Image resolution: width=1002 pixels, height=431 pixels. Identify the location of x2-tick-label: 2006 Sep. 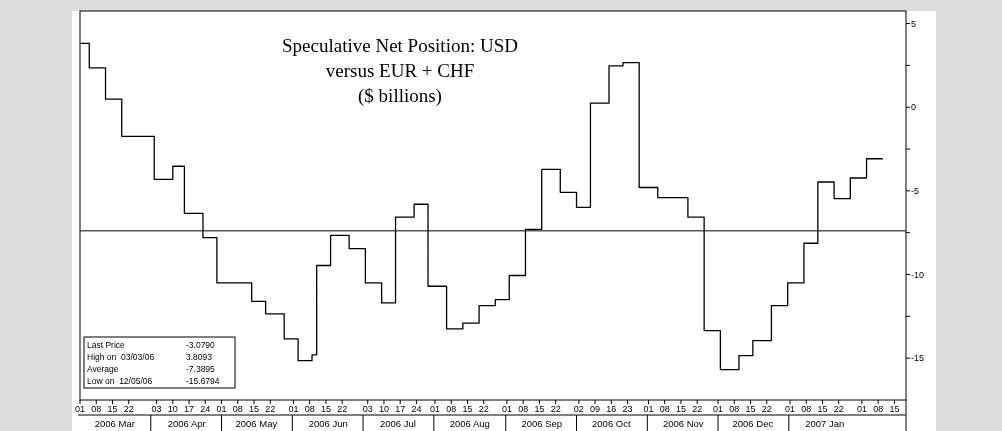
(542, 423).